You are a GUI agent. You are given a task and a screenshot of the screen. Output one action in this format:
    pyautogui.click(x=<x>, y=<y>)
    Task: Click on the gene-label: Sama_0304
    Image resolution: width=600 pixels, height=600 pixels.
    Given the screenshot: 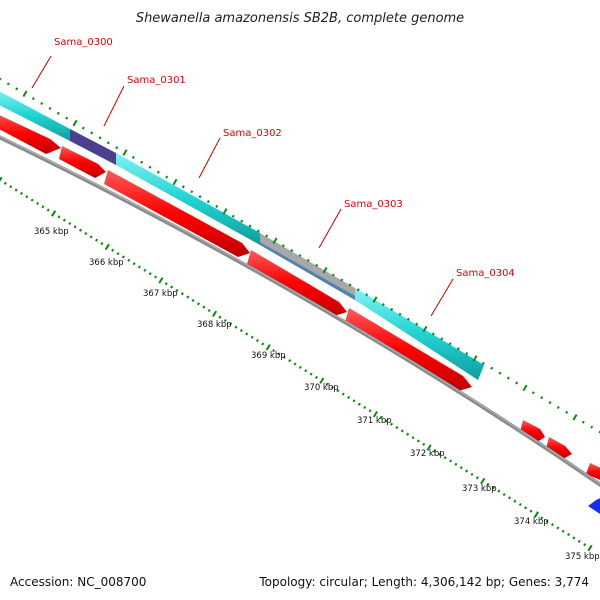 What is the action you would take?
    pyautogui.click(x=485, y=273)
    